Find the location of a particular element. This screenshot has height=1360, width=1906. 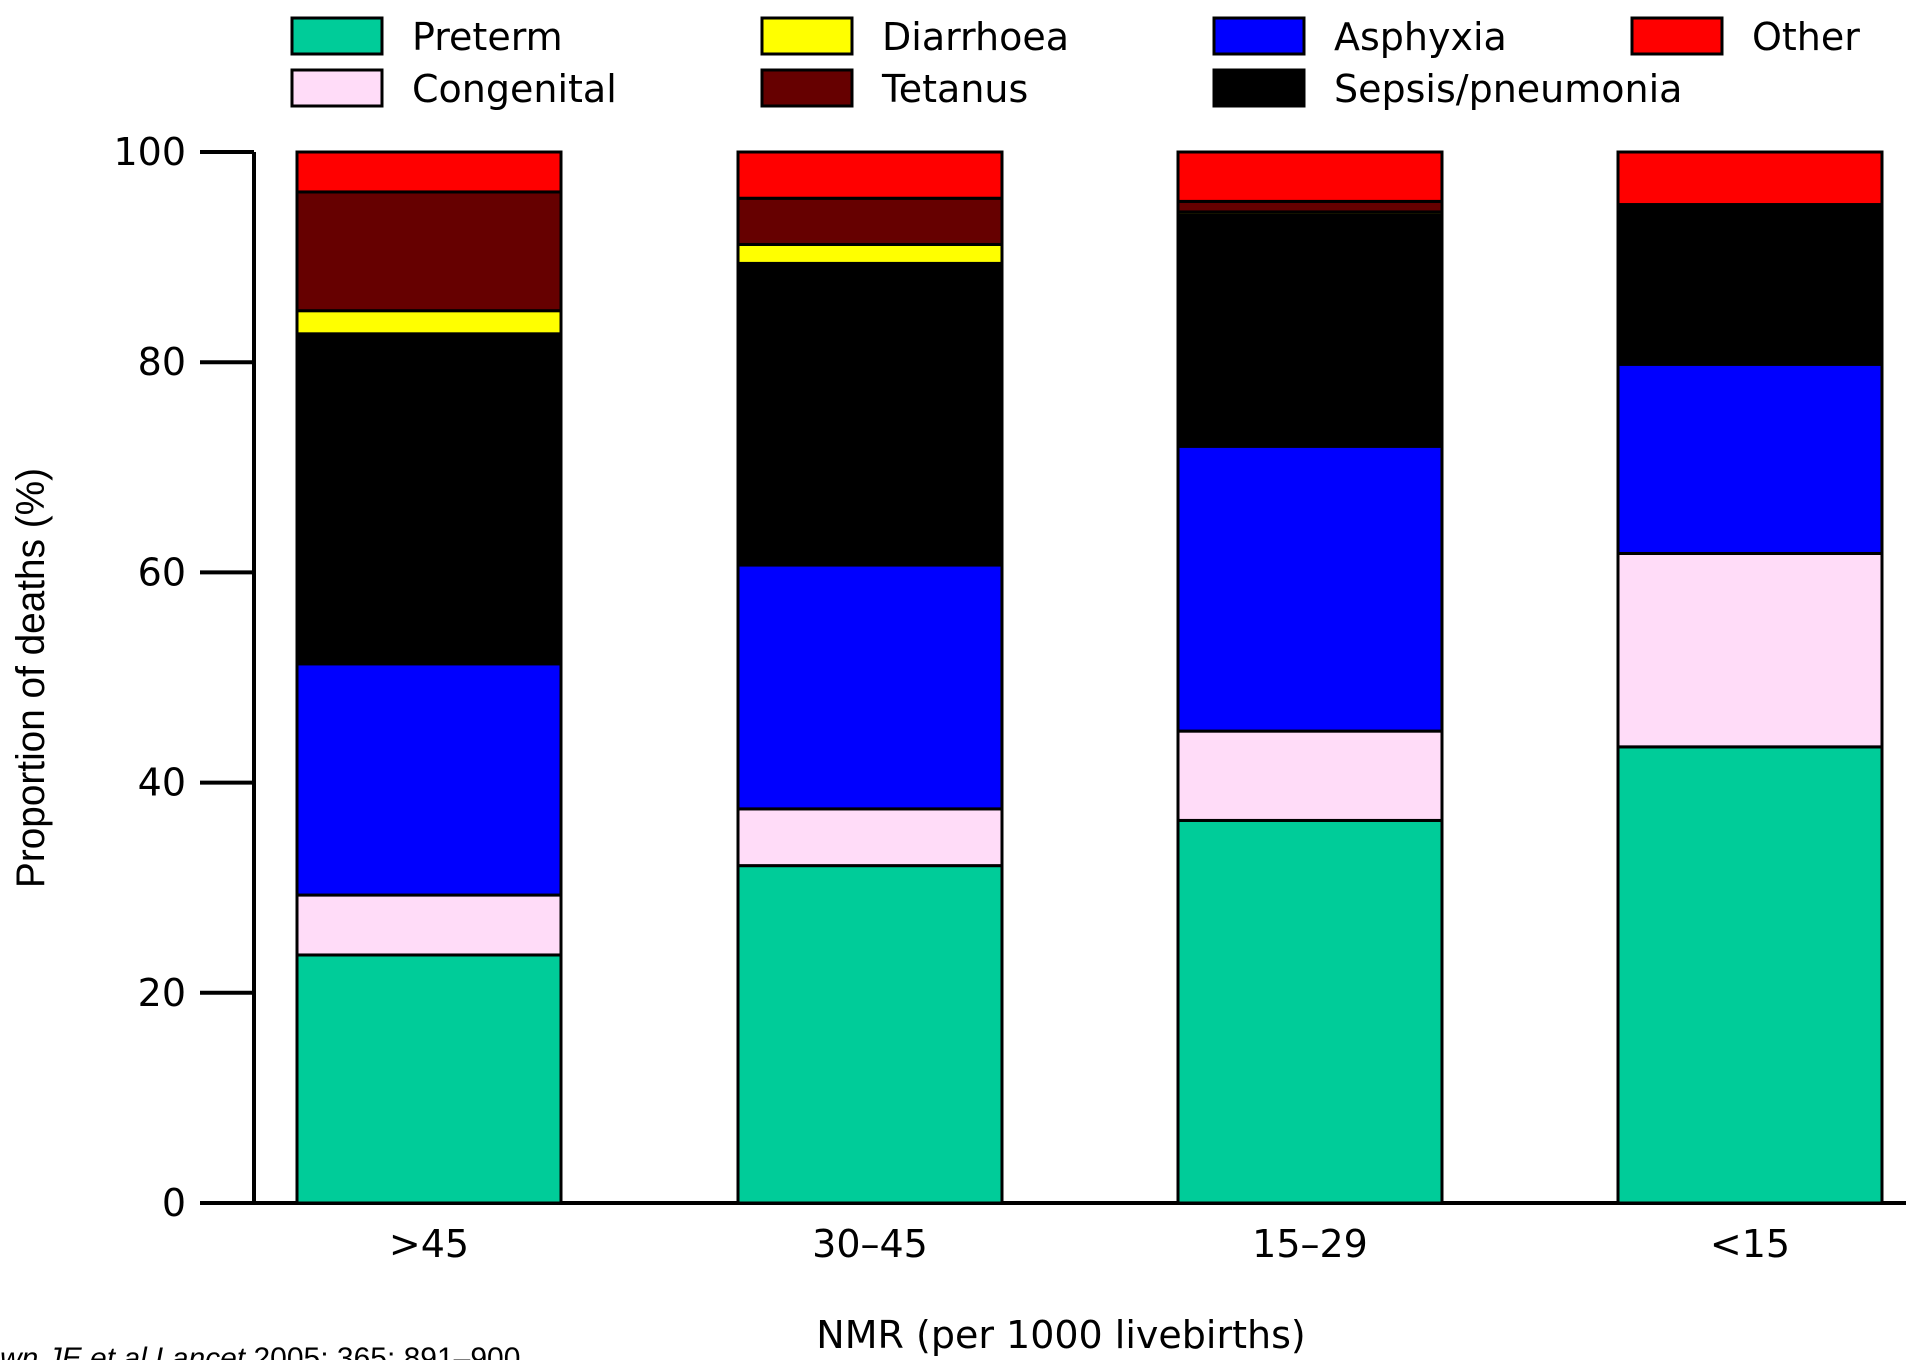

legend-swatch-sepsis-pneumonia is located at coordinates (1259, 88).